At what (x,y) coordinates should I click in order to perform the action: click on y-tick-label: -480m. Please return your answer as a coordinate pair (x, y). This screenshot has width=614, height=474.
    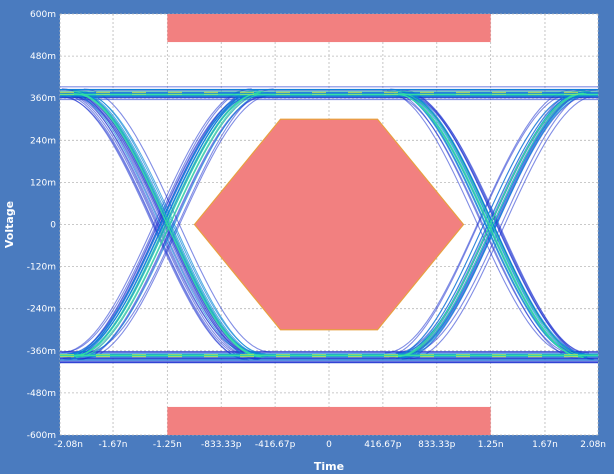
    Looking at the image, I should click on (41, 394).